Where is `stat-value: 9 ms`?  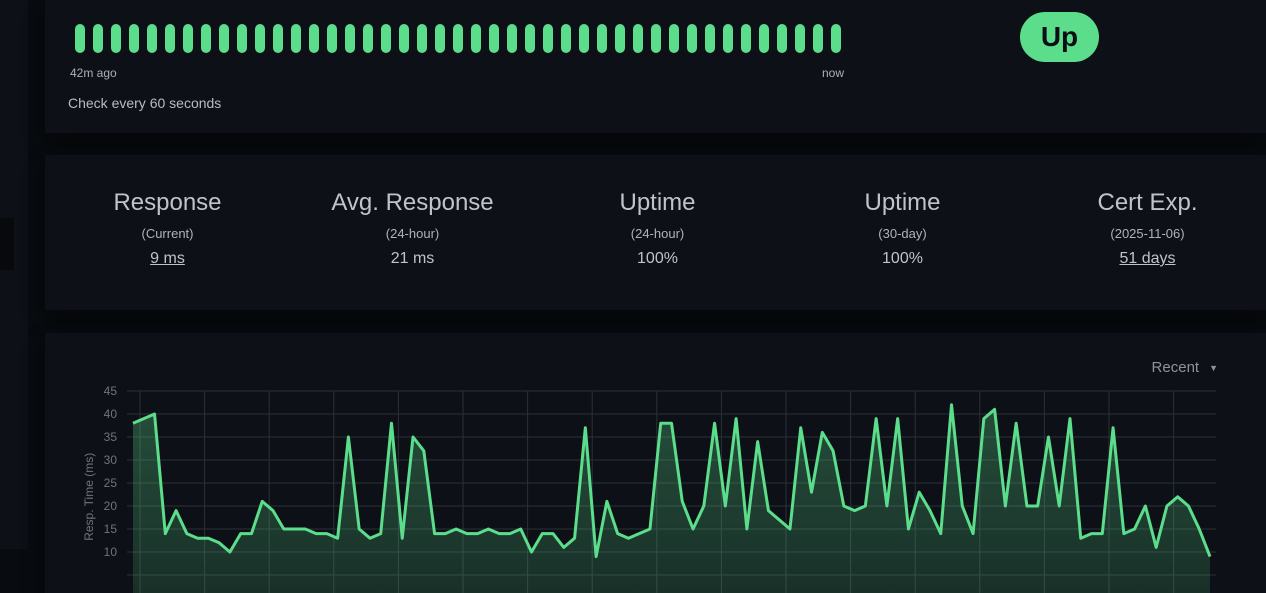
stat-value: 9 ms is located at coordinates (167, 259).